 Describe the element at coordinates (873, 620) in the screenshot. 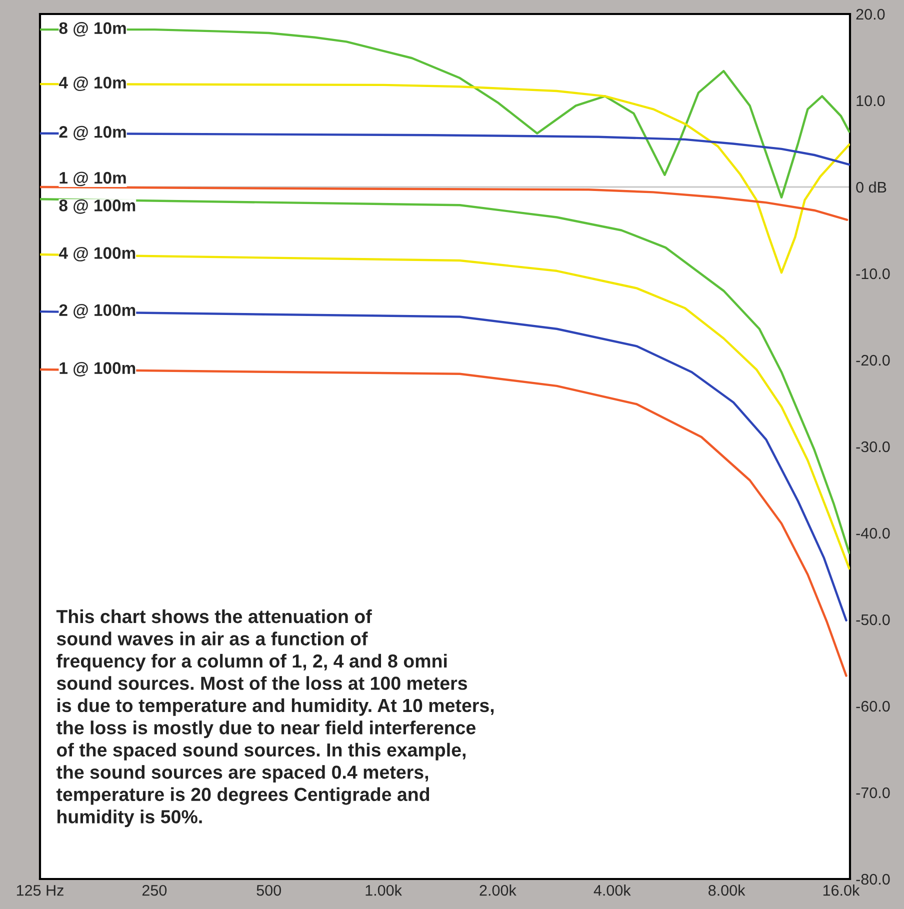

I see `y-tick-label: -50.0` at that location.